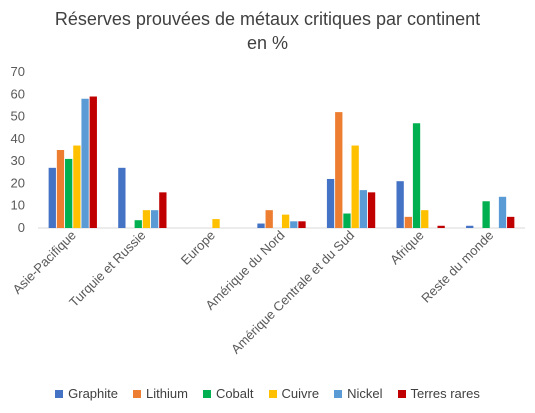  Describe the element at coordinates (198, 248) in the screenshot. I see `x-tick-label: Europe` at that location.